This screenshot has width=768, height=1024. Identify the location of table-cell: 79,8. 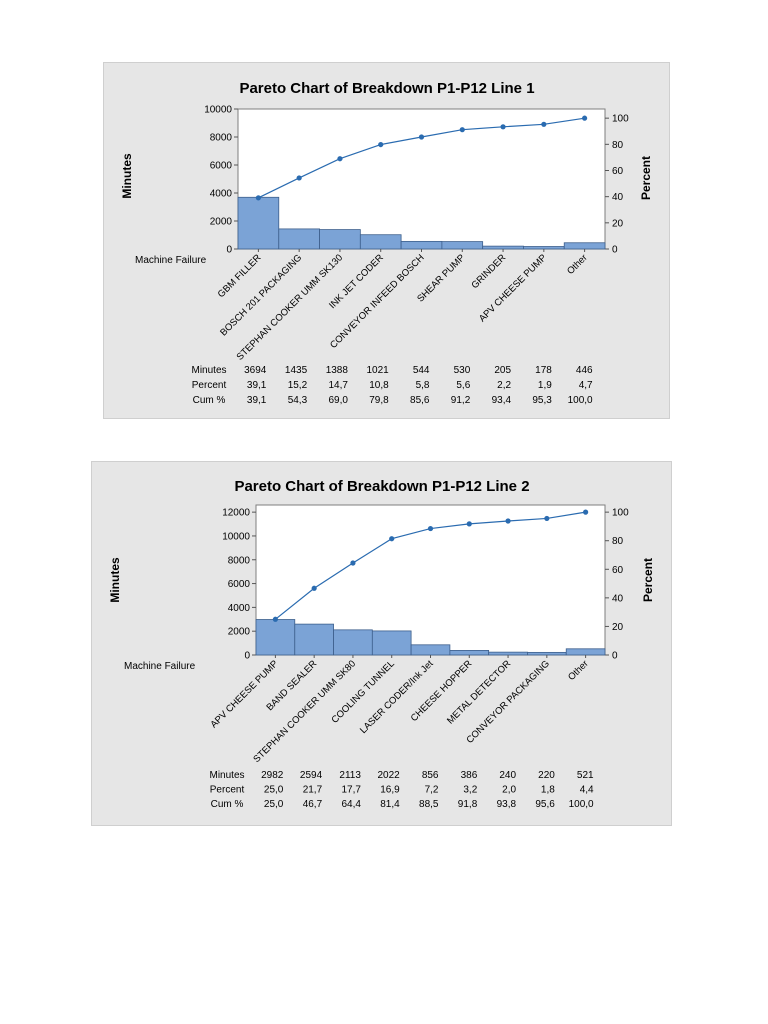
(379, 400).